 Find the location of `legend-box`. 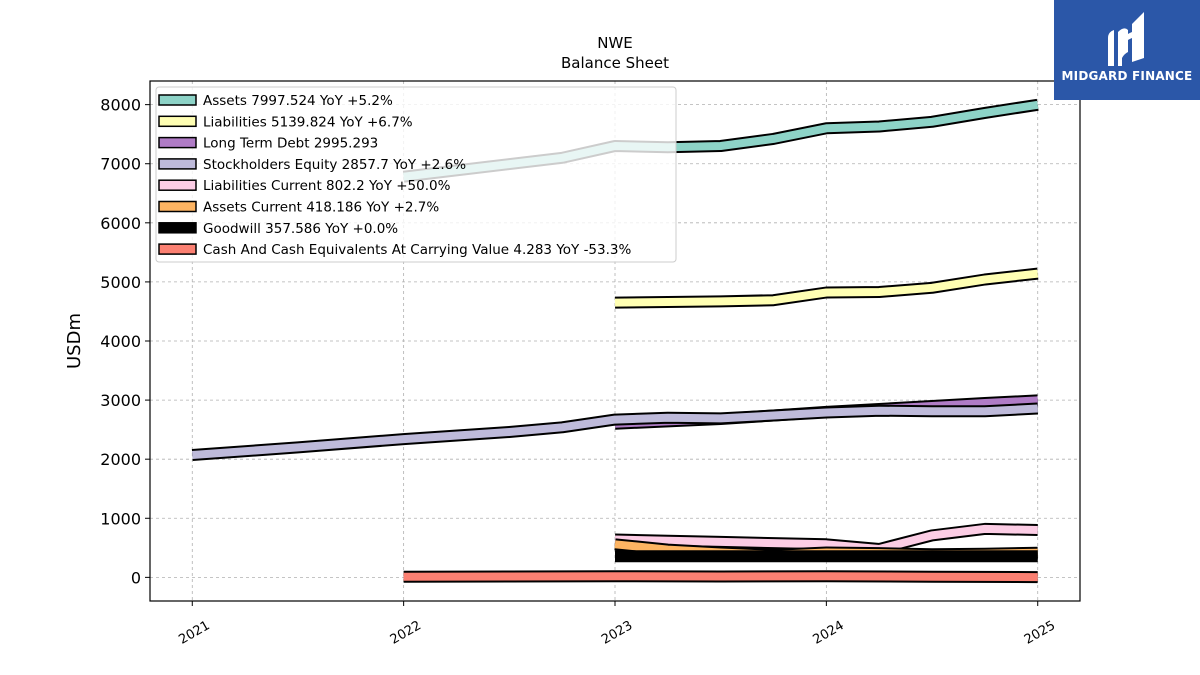

legend-box is located at coordinates (416, 174).